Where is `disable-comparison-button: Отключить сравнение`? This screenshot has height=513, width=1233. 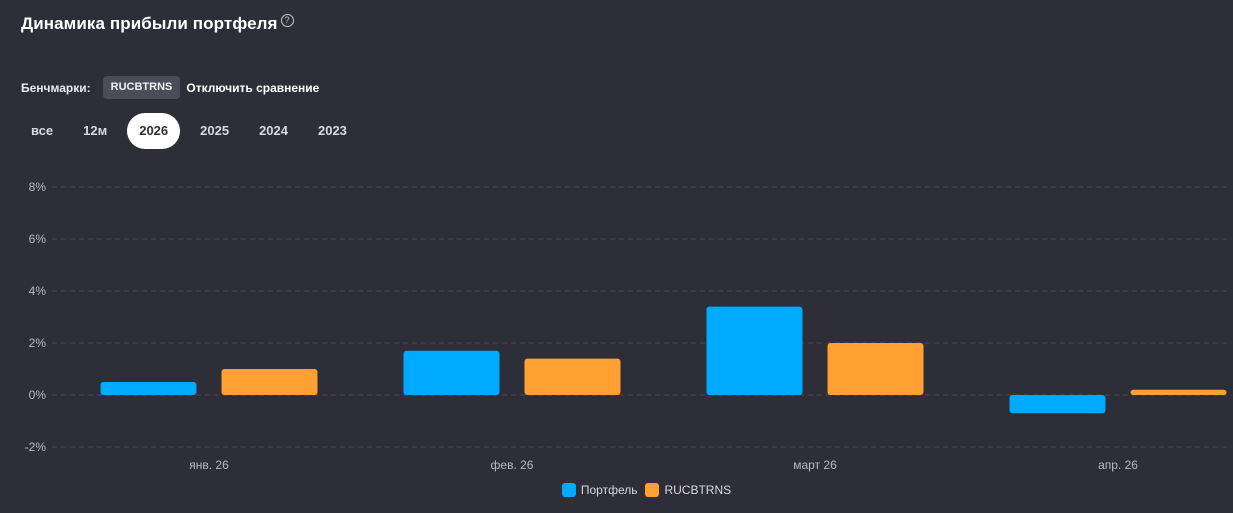
disable-comparison-button: Отключить сравнение is located at coordinates (253, 87).